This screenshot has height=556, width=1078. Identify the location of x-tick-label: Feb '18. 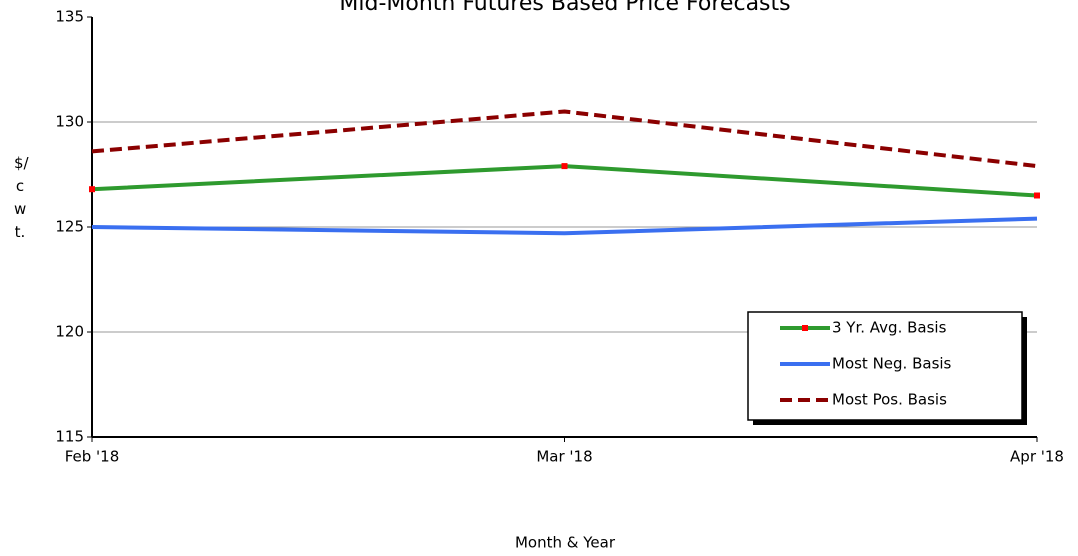
(92, 457).